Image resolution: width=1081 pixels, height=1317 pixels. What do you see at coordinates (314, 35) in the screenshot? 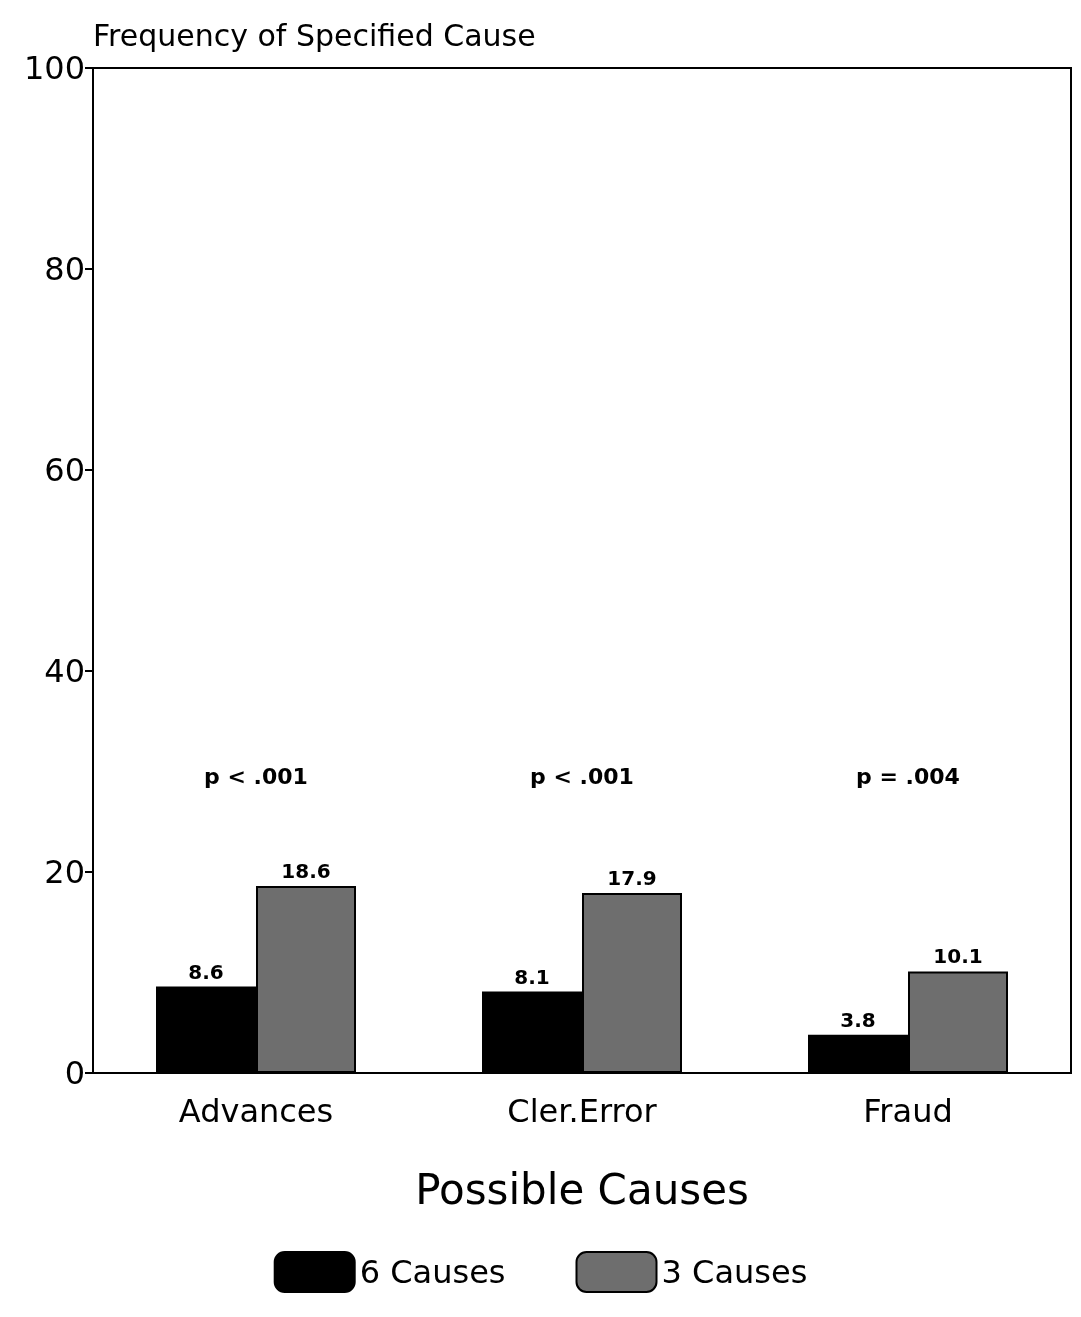
I see `y-axis-title: Frequency of Specified Cause` at bounding box center [314, 35].